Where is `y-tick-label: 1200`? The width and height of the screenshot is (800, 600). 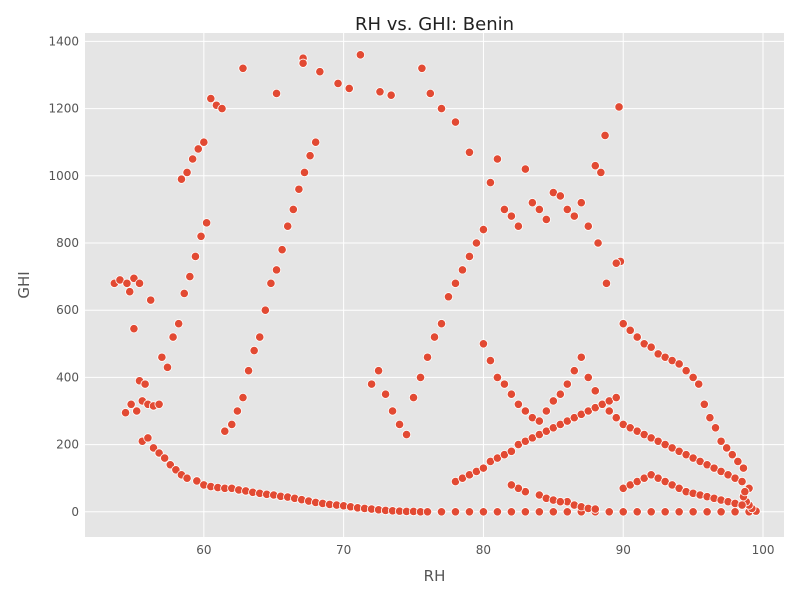
y-tick-label: 1200 is located at coordinates (63, 109).